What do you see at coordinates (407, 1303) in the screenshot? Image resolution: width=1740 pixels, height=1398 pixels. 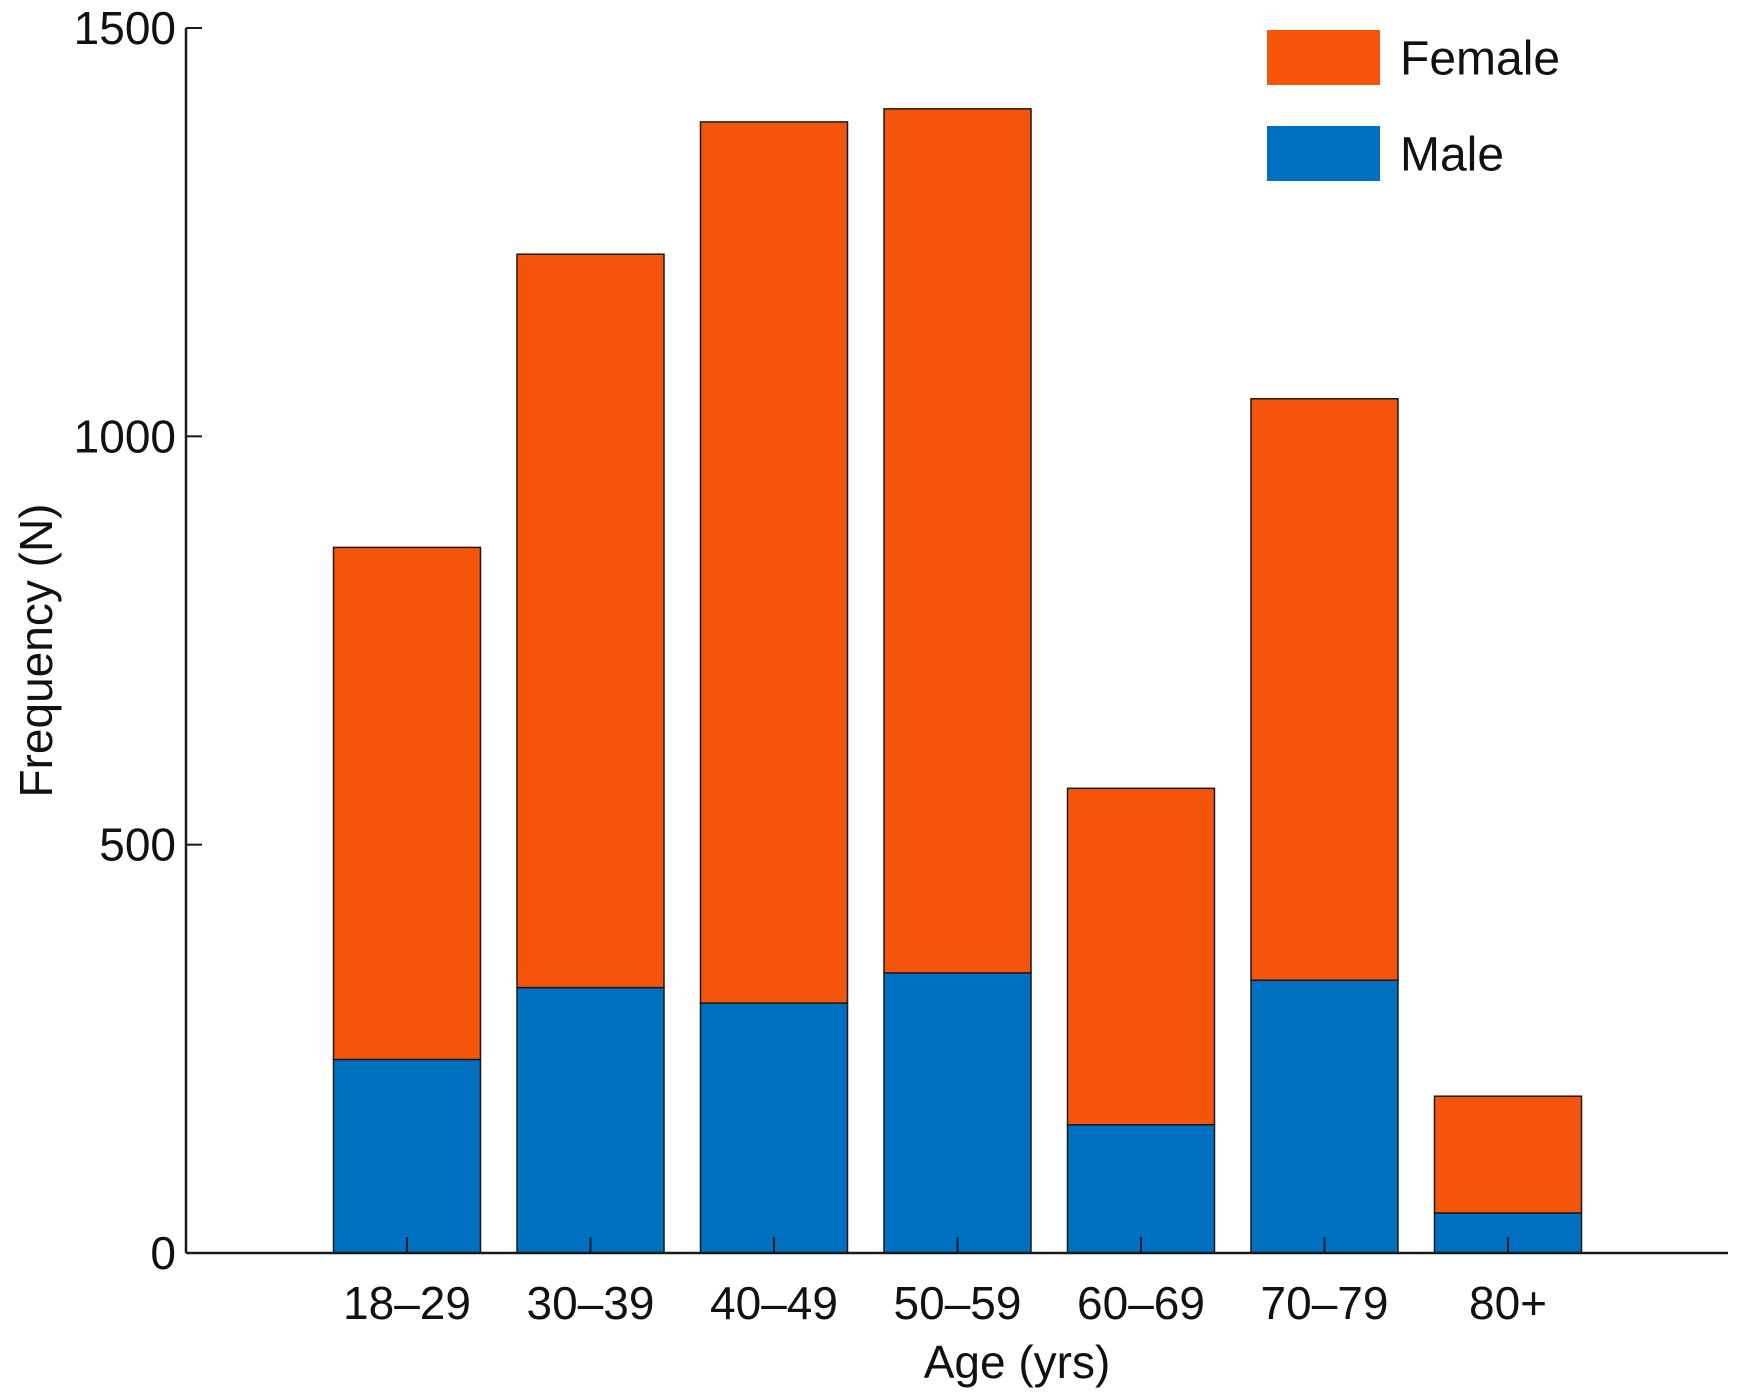 I see `x-tick-label: 18–29` at bounding box center [407, 1303].